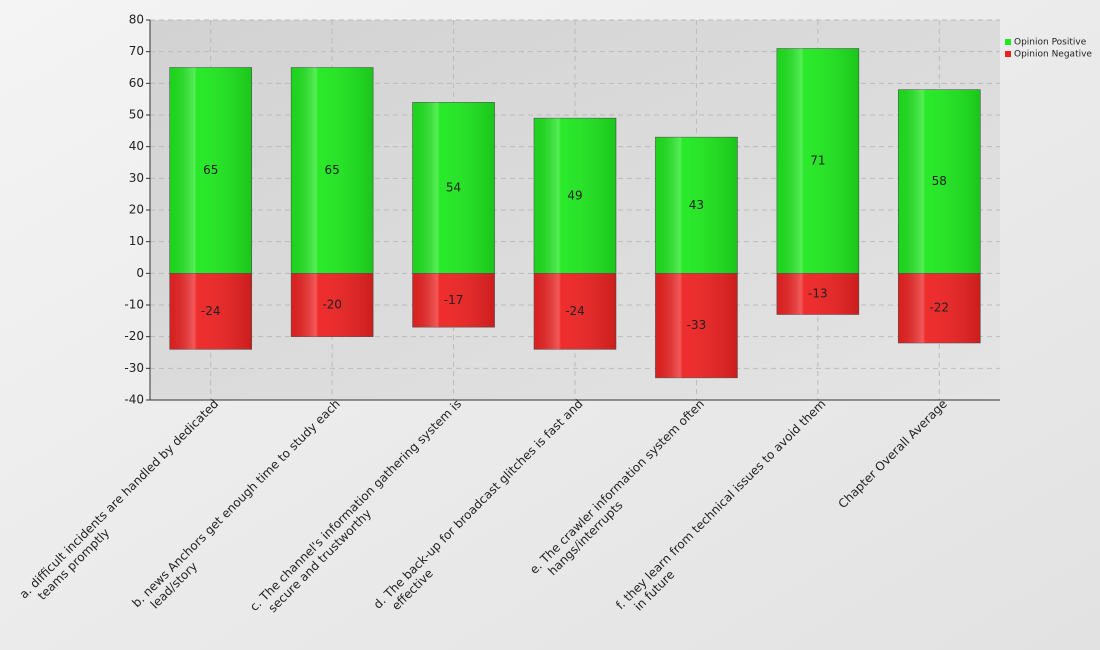 The image size is (1100, 650). Describe the element at coordinates (136, 241) in the screenshot. I see `y-tick-label: 10` at that location.